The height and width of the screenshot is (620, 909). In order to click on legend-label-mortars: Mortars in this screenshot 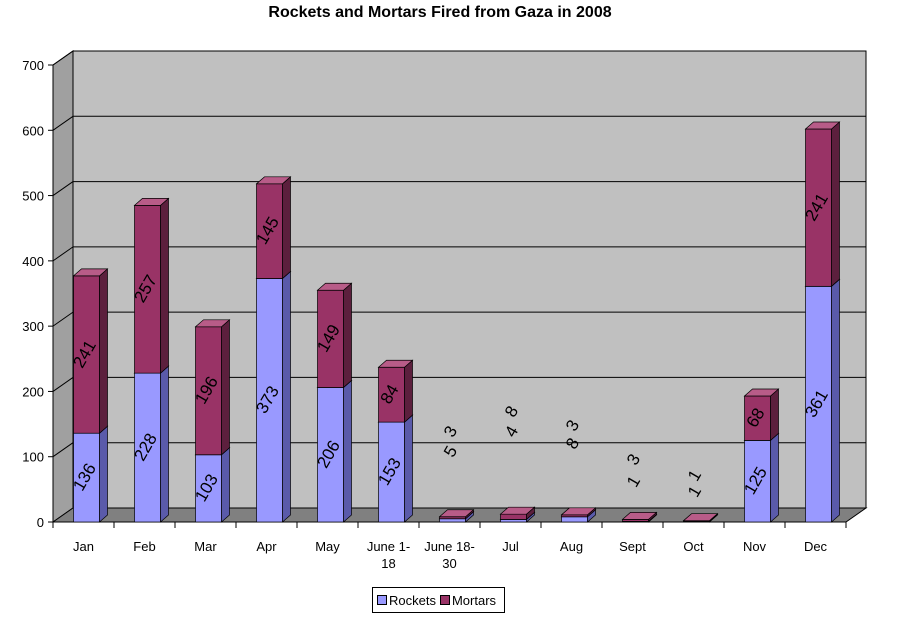, I will do `click(474, 600)`.